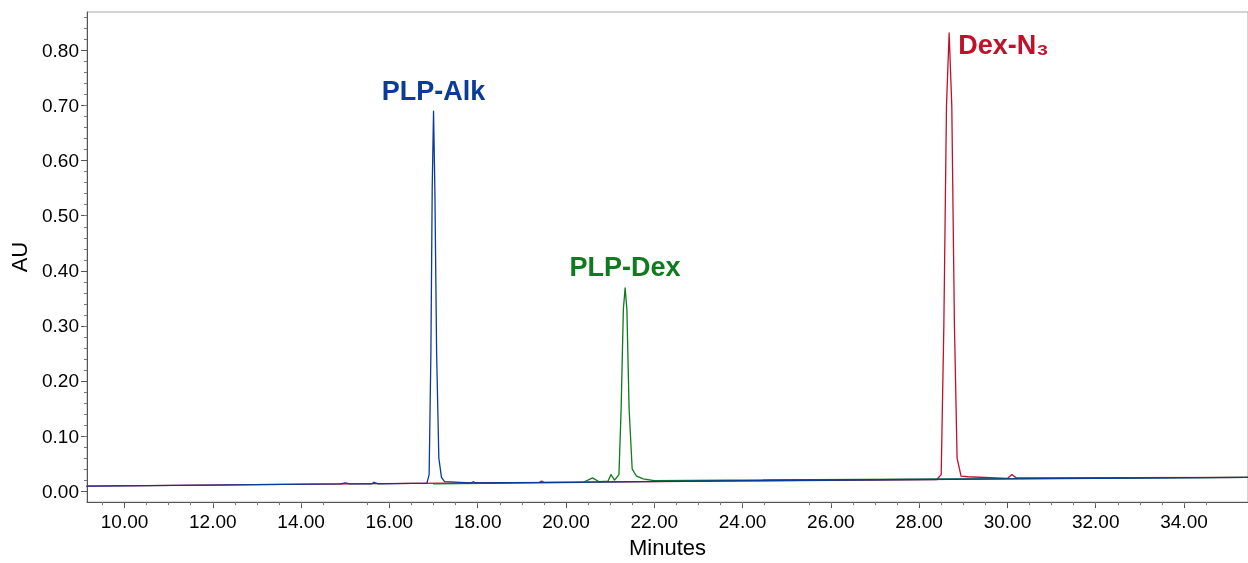 This screenshot has height=563, width=1248. Describe the element at coordinates (919, 522) in the screenshot. I see `x-tick-label: 28.00` at that location.